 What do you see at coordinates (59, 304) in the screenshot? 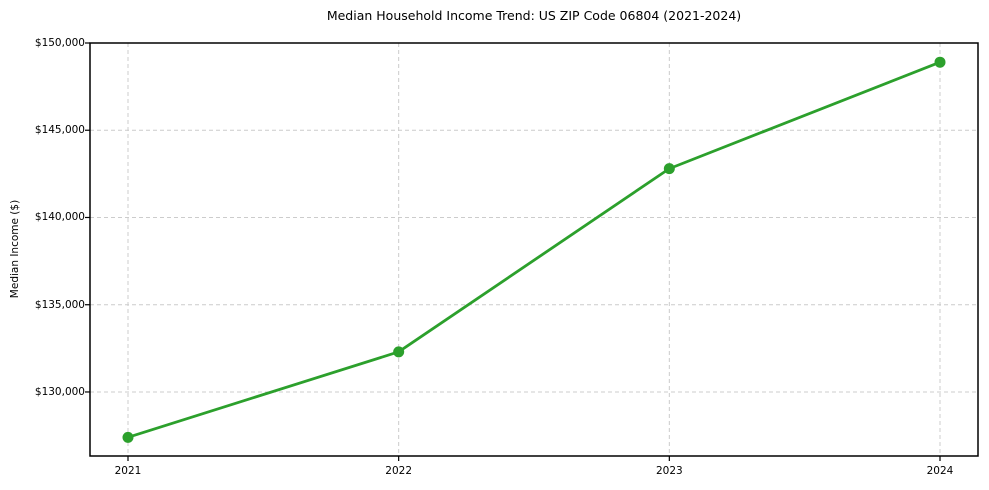
I see `y-tick-label: $135,000` at bounding box center [59, 304].